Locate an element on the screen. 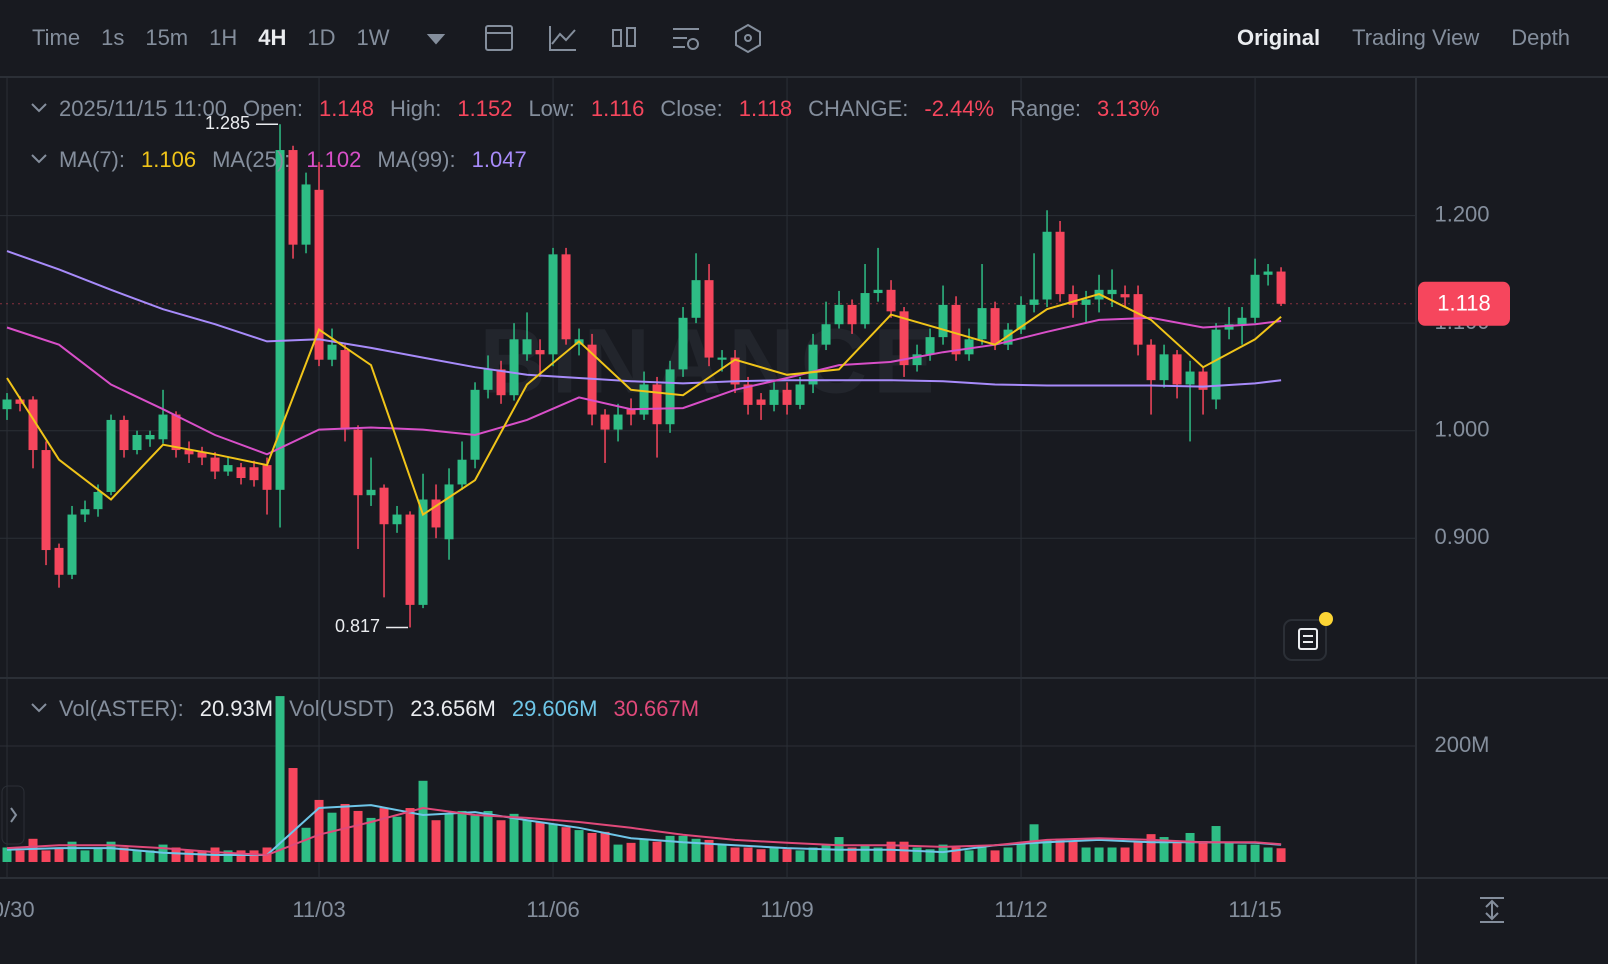 This screenshot has width=1608, height=964. note-button is located at coordinates (1308, 636).